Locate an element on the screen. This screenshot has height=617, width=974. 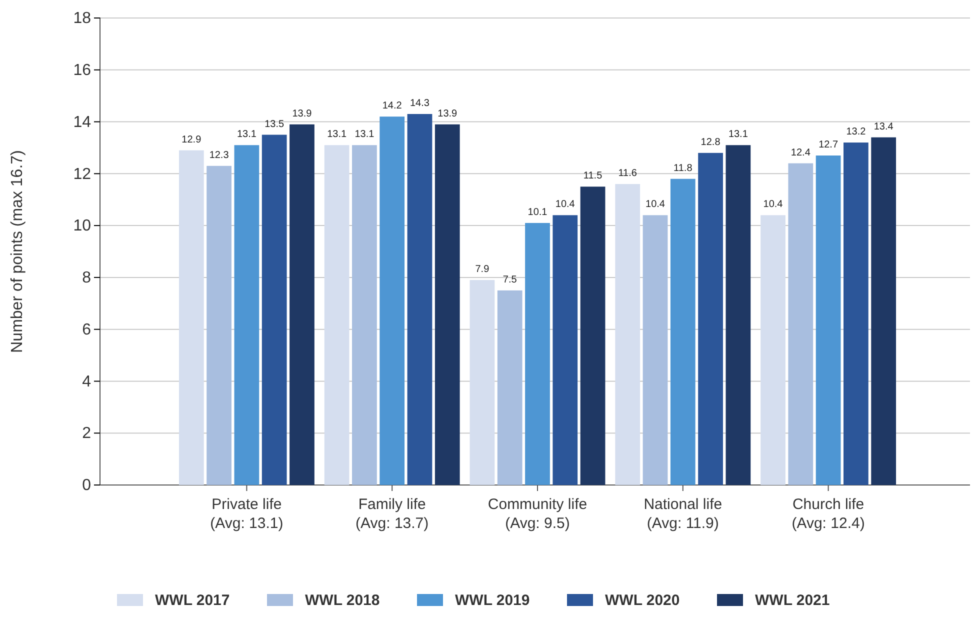
legend-label: WWL 2018 is located at coordinates (342, 600).